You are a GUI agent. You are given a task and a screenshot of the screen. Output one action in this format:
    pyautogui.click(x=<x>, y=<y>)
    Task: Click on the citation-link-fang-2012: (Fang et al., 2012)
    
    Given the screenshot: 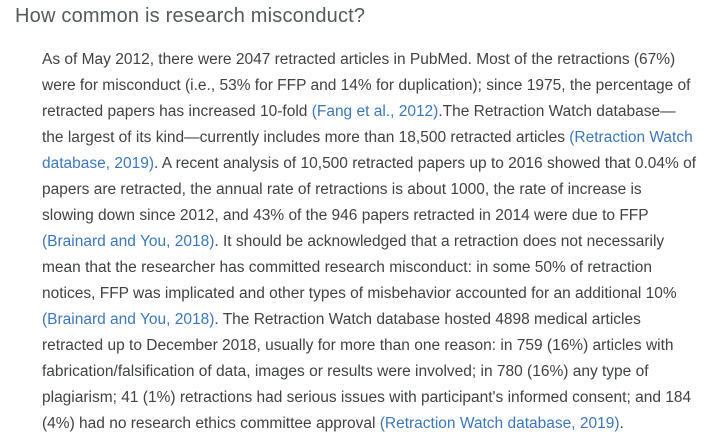 What is the action you would take?
    pyautogui.click(x=375, y=111)
    